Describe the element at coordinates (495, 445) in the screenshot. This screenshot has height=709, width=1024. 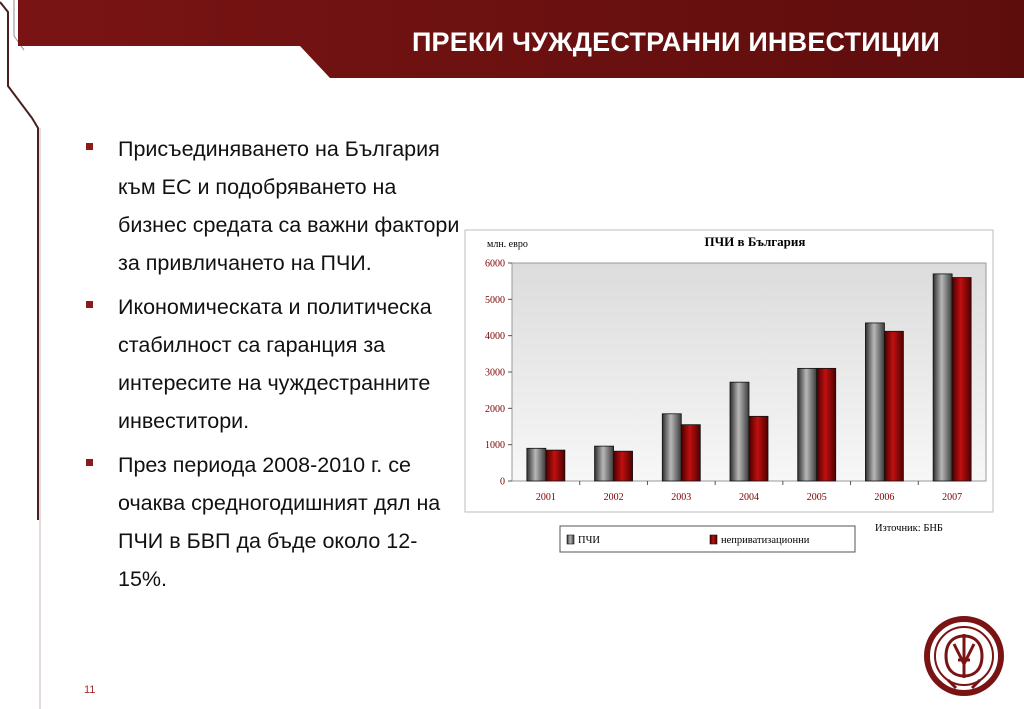
I see `y-tick-label: 1000` at that location.